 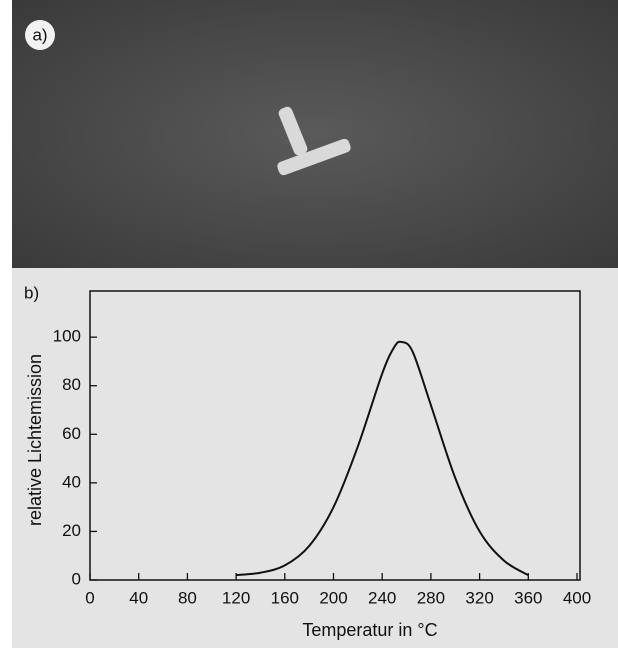 What do you see at coordinates (31, 292) in the screenshot?
I see `panel-label: b)` at bounding box center [31, 292].